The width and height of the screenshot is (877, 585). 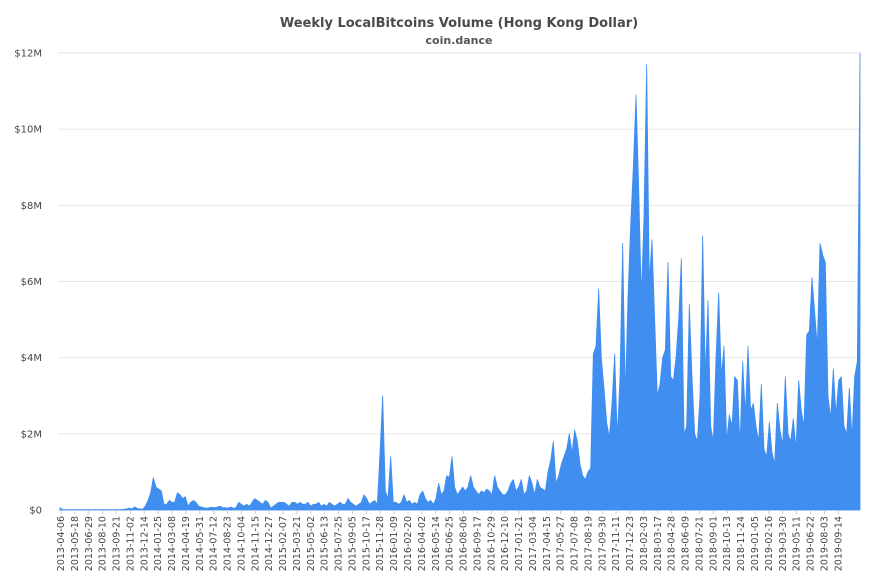 What do you see at coordinates (727, 543) in the screenshot?
I see `x-tick-label: 2018-10-13` at bounding box center [727, 543].